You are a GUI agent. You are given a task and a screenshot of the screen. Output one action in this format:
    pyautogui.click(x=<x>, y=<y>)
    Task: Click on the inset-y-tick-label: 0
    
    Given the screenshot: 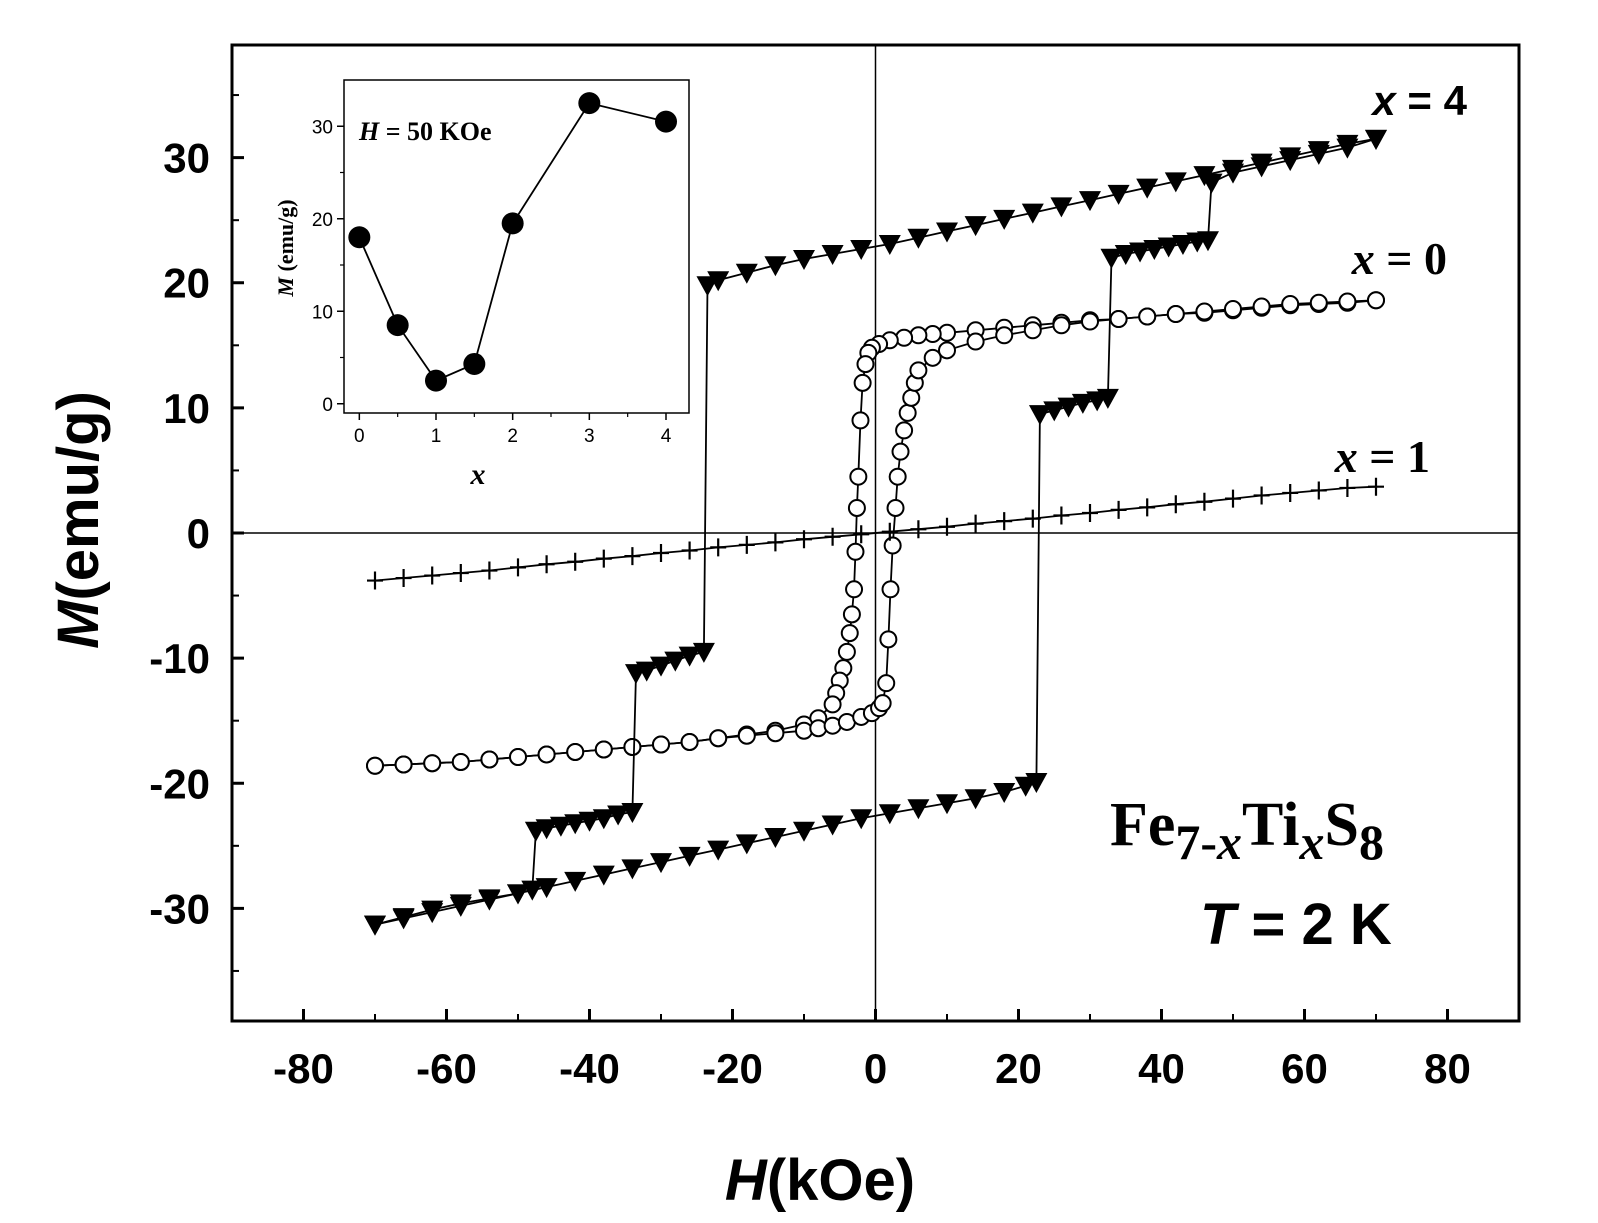 What is the action you would take?
    pyautogui.click(x=327, y=405)
    